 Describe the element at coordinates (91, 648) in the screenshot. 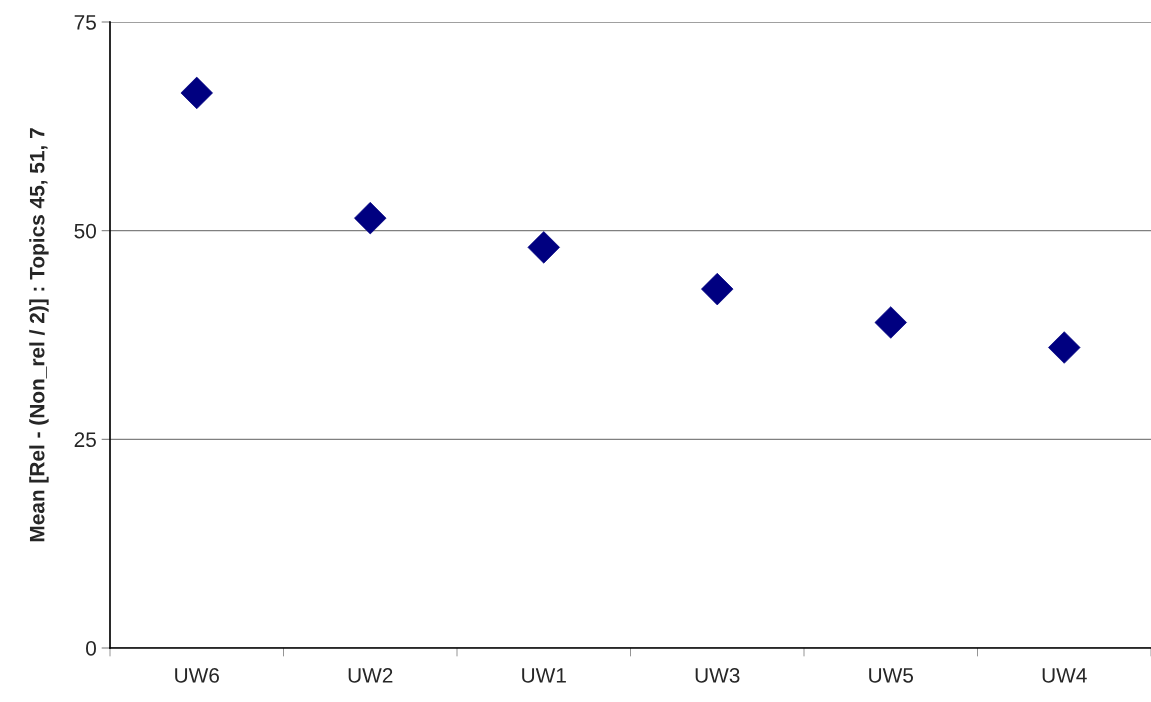

I see `y-tick-label: 0` at that location.